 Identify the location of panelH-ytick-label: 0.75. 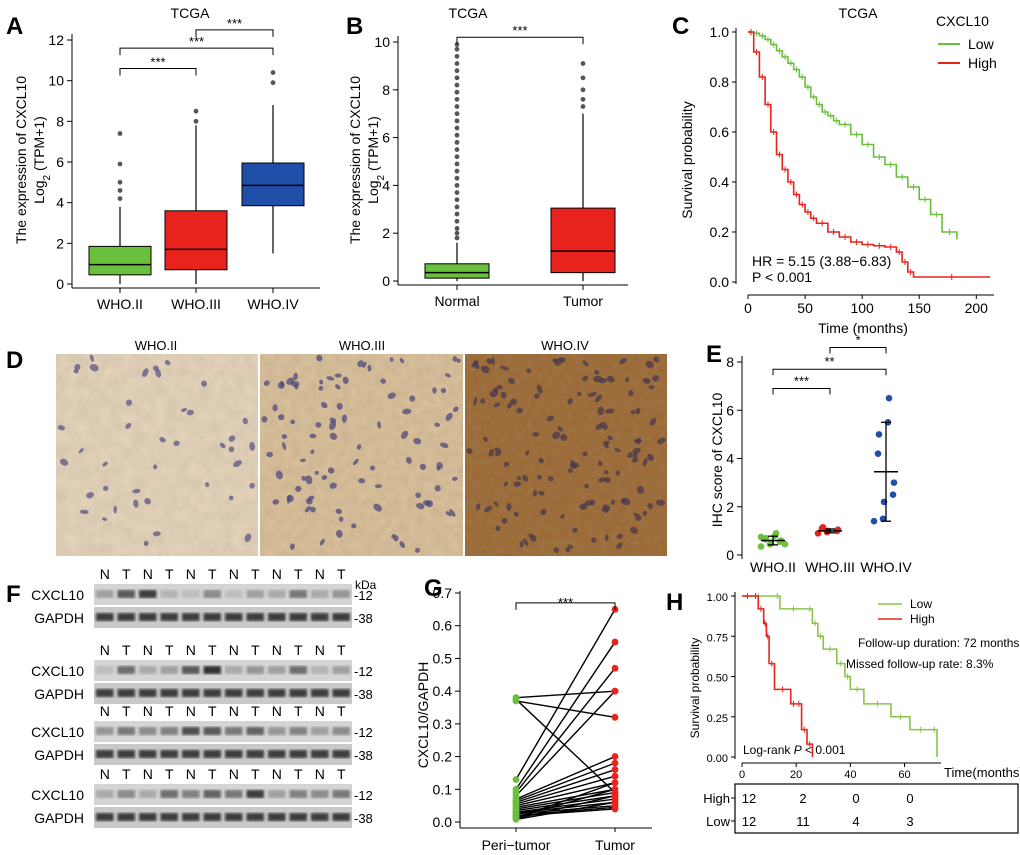
(717, 638).